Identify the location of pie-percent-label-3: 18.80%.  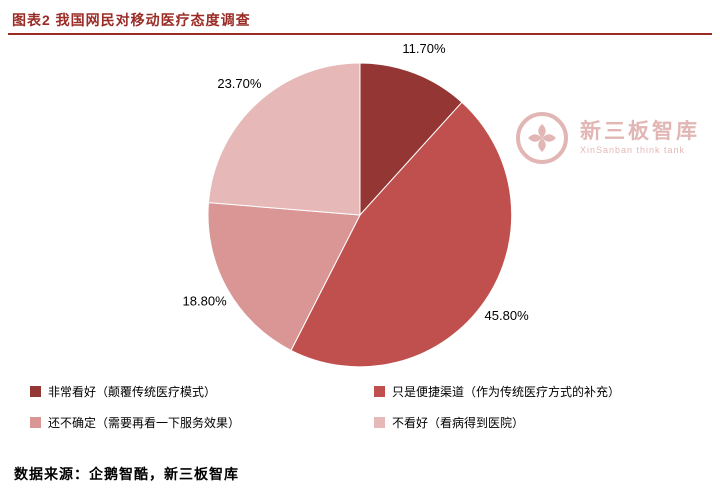
(205, 301).